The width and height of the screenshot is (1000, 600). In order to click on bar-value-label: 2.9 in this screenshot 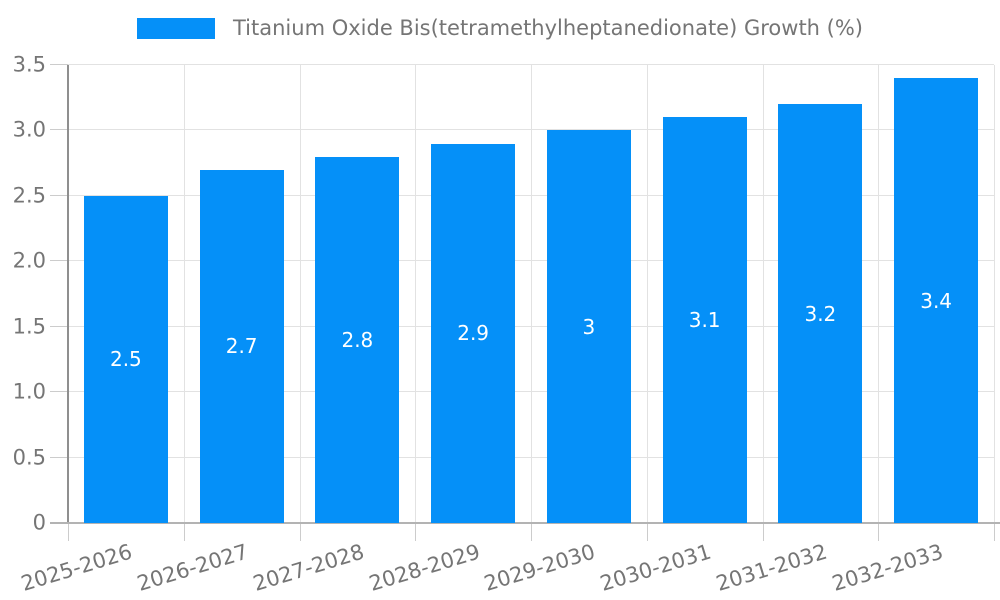, I will do `click(473, 333)`.